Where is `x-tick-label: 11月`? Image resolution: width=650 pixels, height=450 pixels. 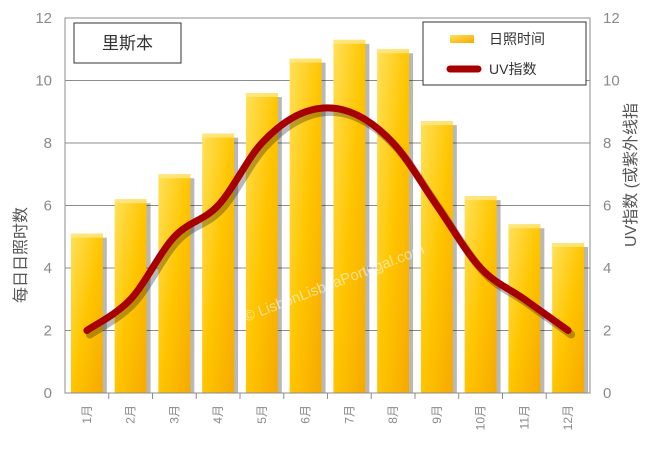
x-tick-label: 11月 is located at coordinates (524, 417).